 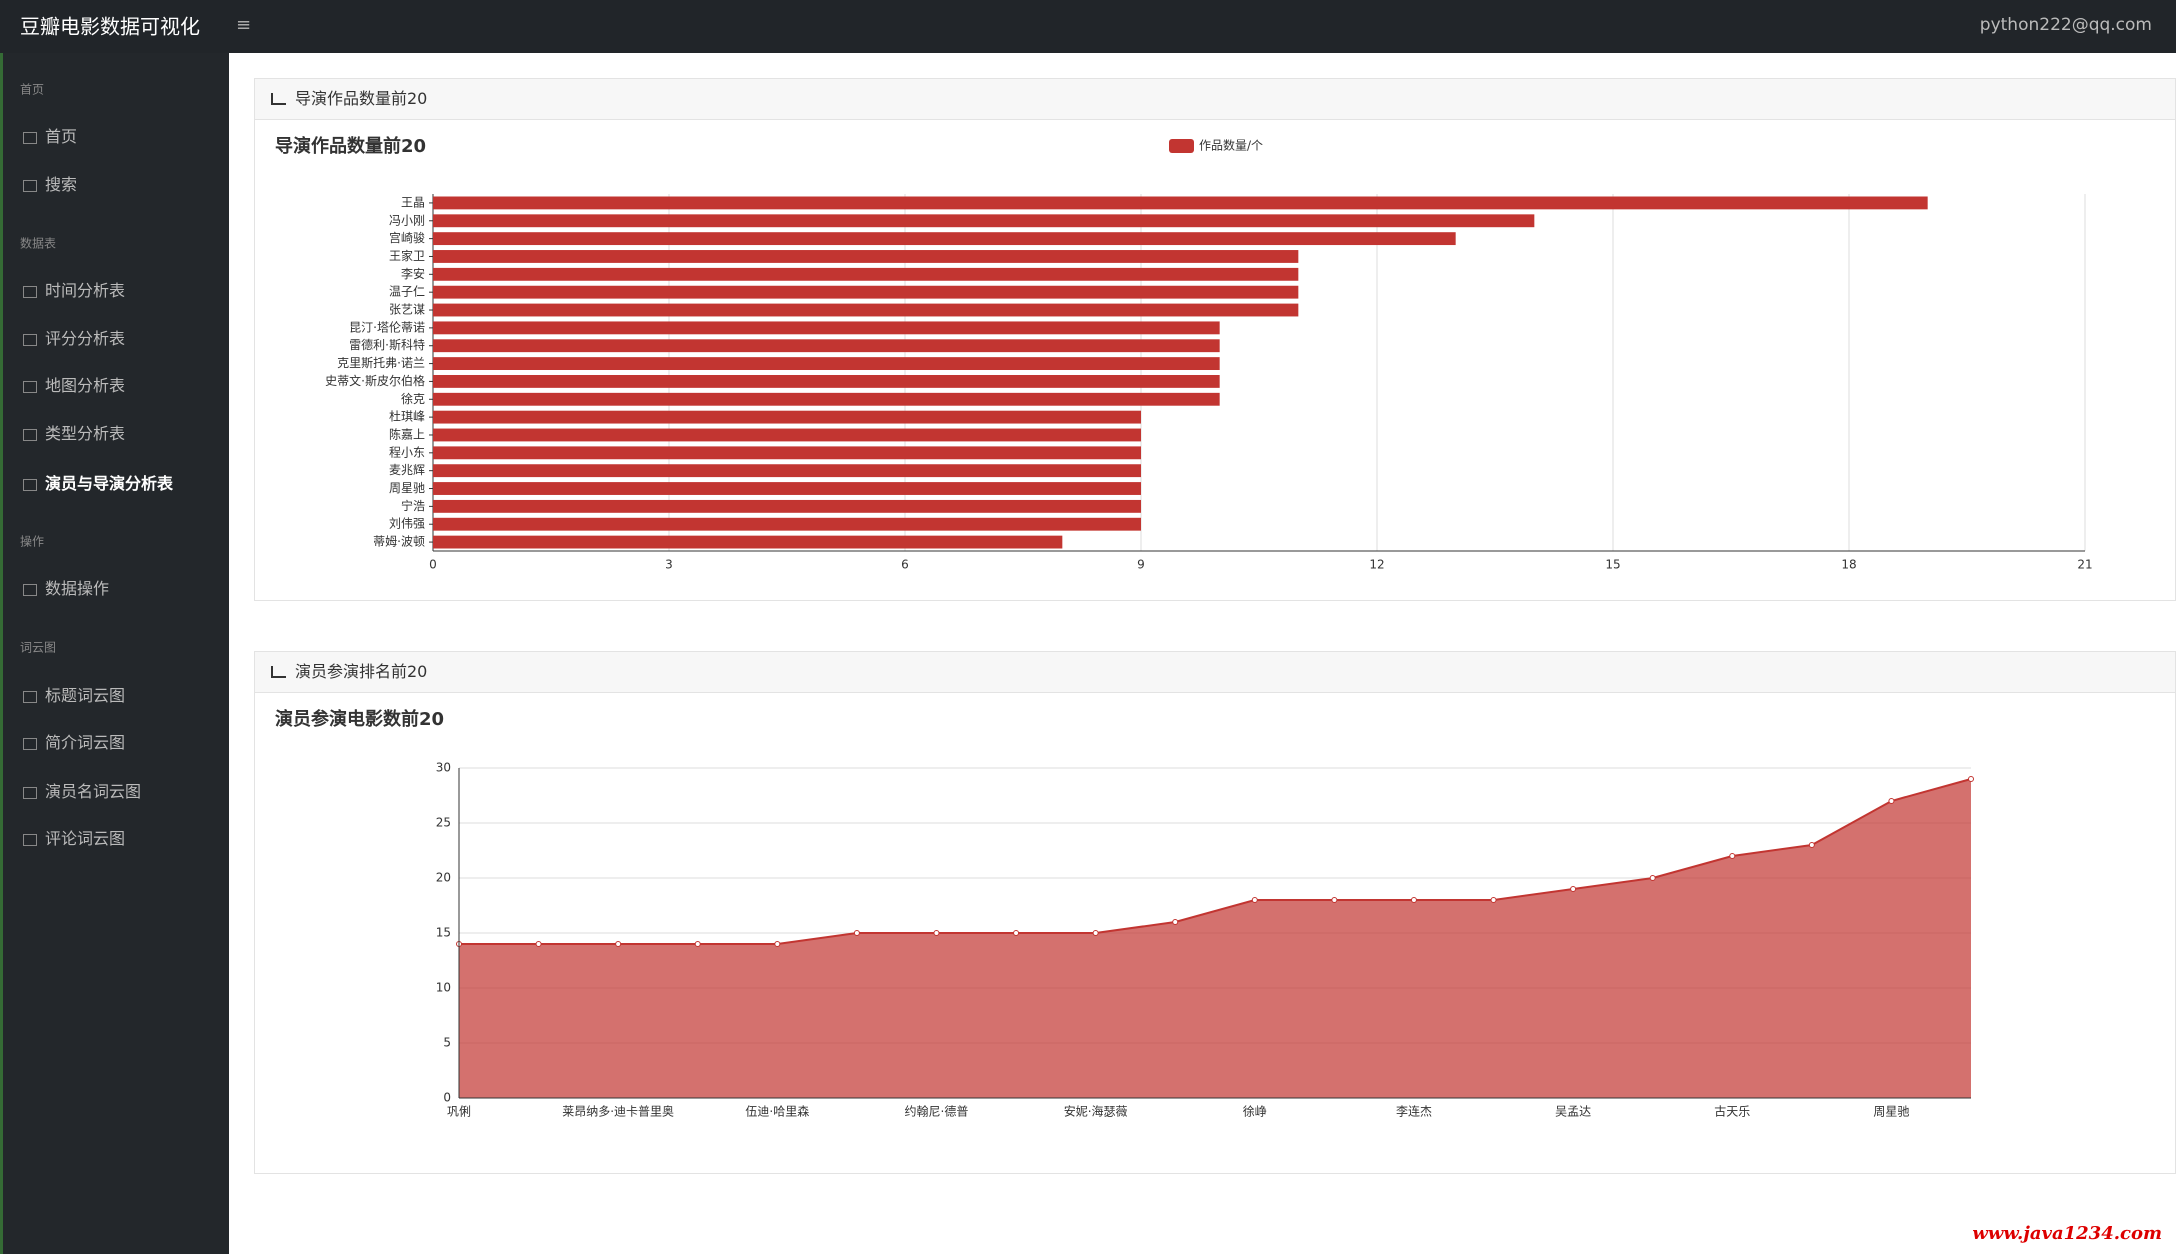 I want to click on nav-item: 演员名词云图, so click(x=82, y=790).